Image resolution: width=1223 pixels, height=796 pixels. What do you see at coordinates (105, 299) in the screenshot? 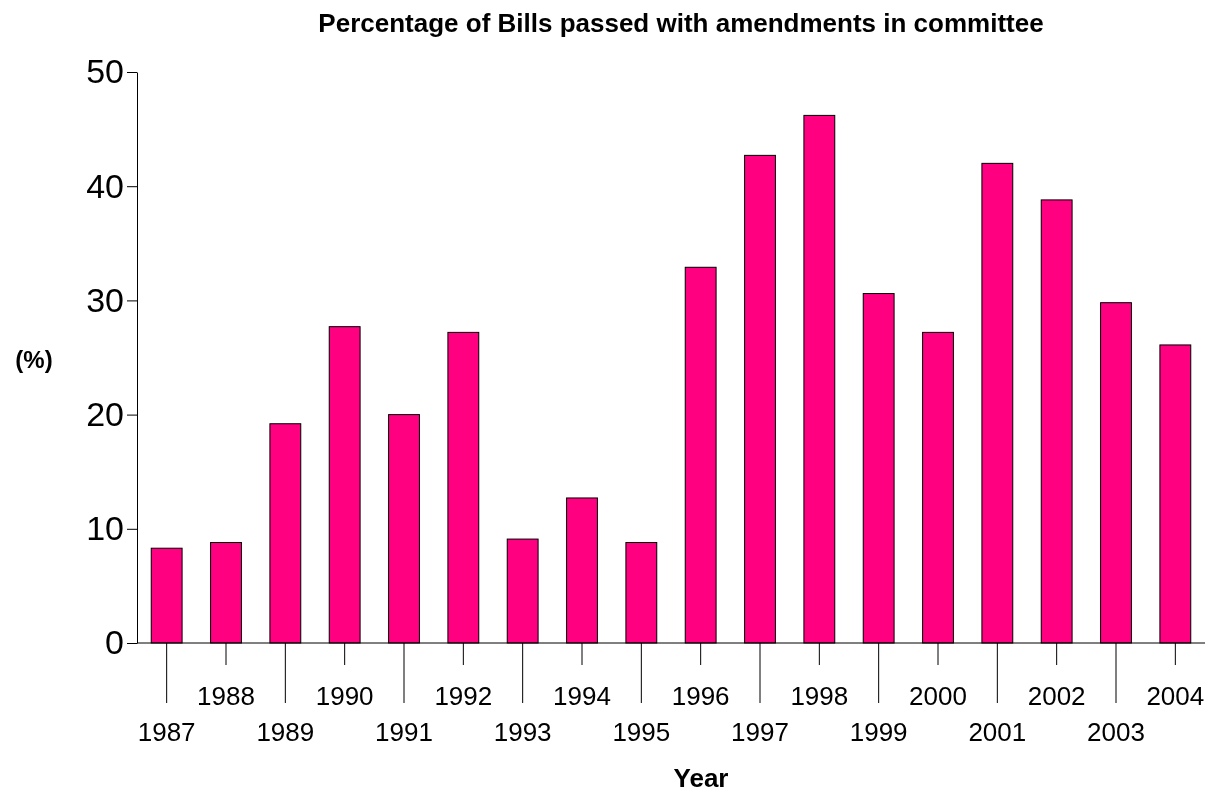
I see `y-tick-label: 30` at bounding box center [105, 299].